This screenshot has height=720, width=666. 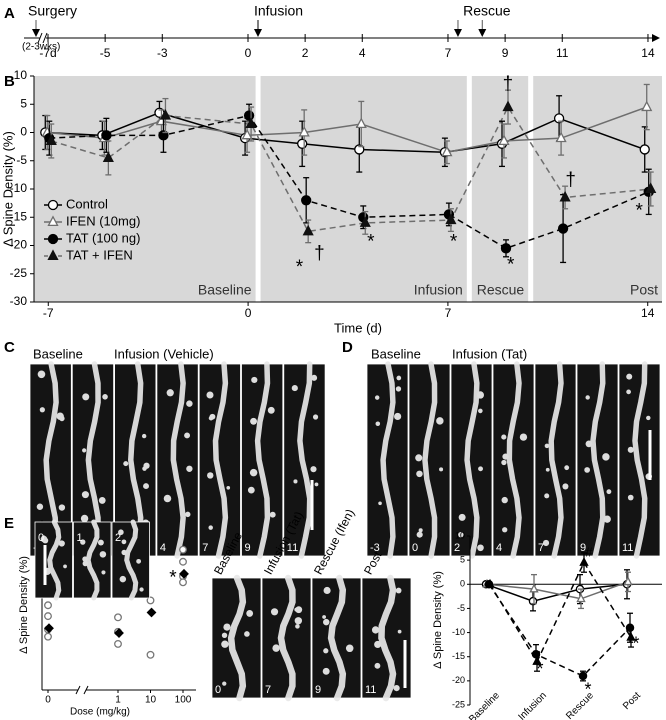 I want to click on region-label: Post, so click(x=644, y=290).